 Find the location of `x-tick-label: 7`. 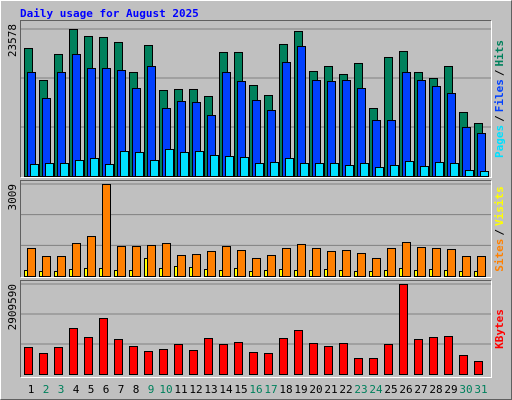

x-tick-label: 7 is located at coordinates (121, 389).